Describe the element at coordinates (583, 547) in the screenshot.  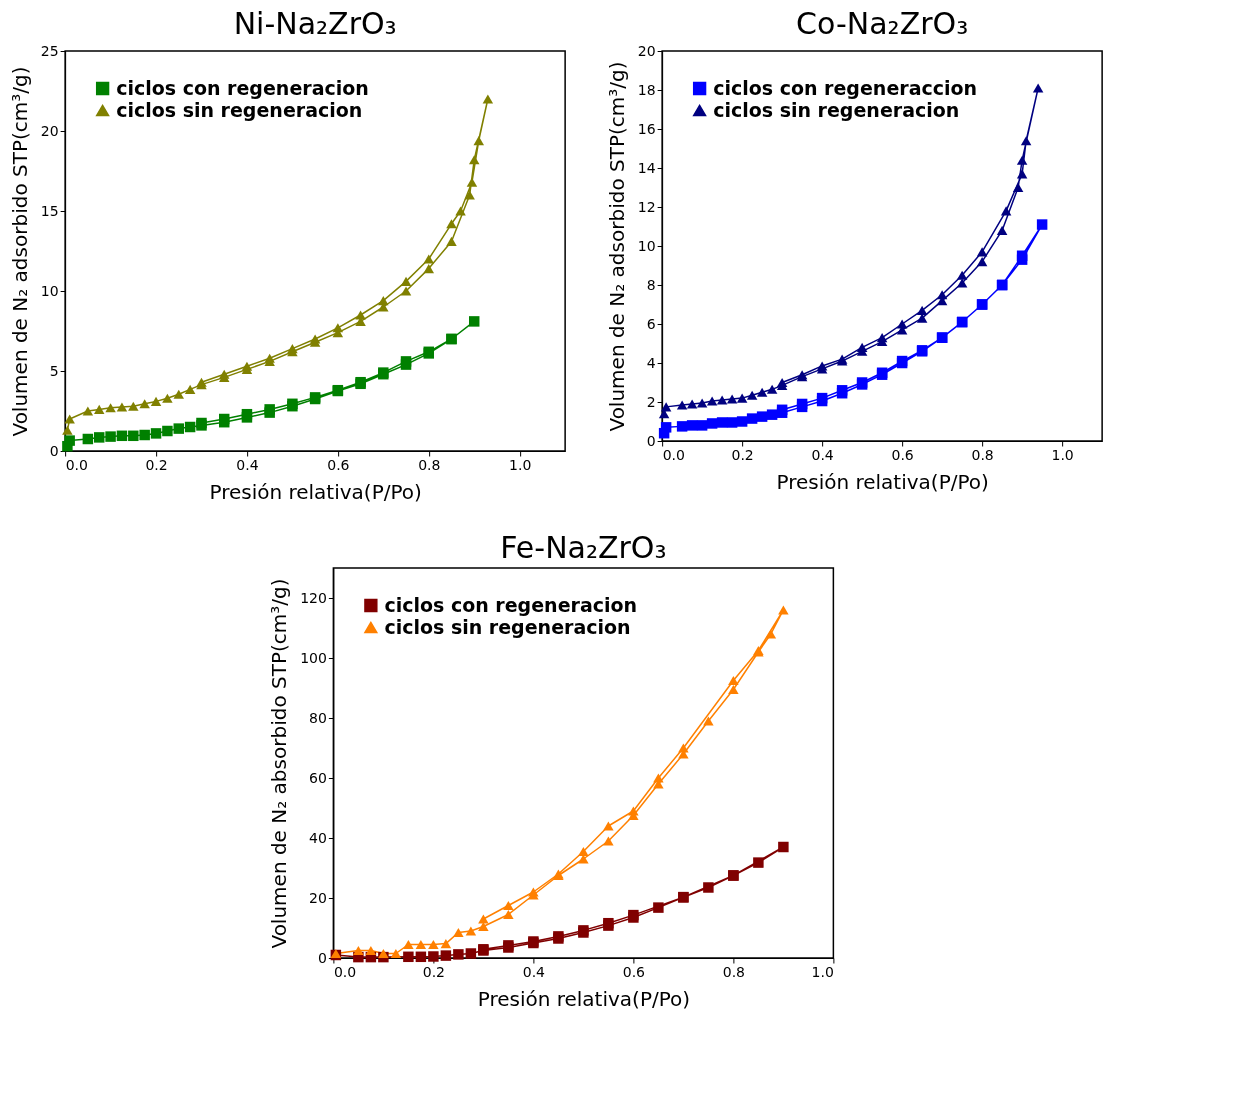
I see `chart-title: Fe-Na₂ZrO₃` at that location.